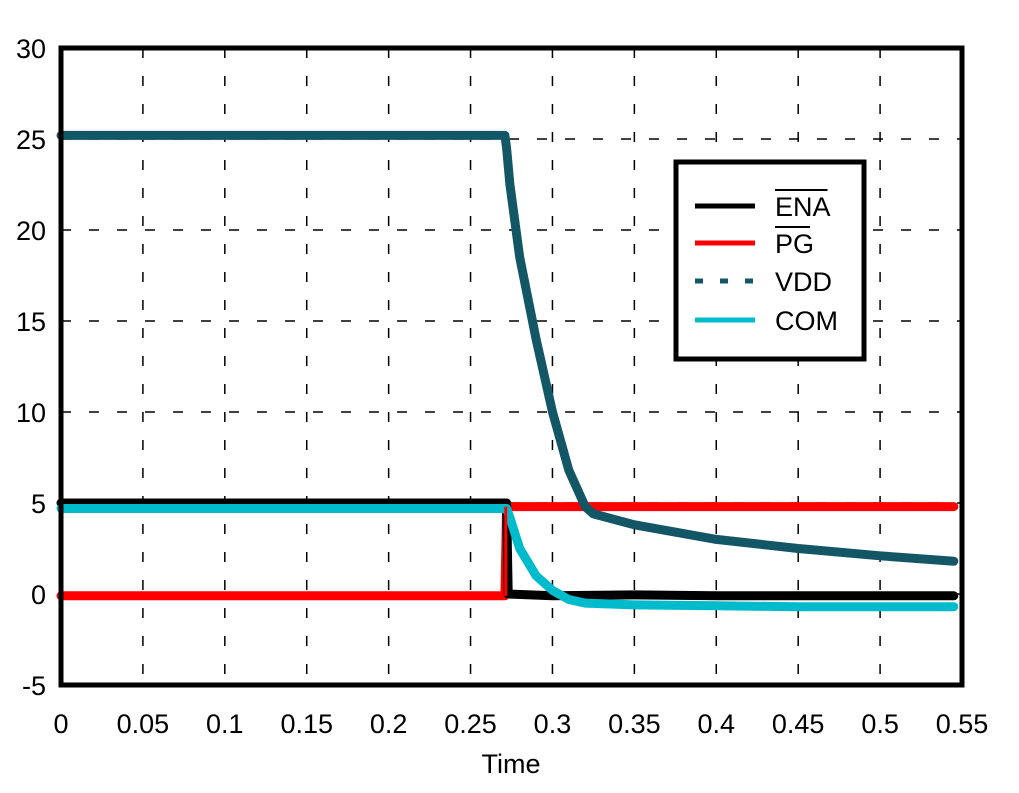 The height and width of the screenshot is (793, 1019). I want to click on legend-label-com: COM, so click(806, 321).